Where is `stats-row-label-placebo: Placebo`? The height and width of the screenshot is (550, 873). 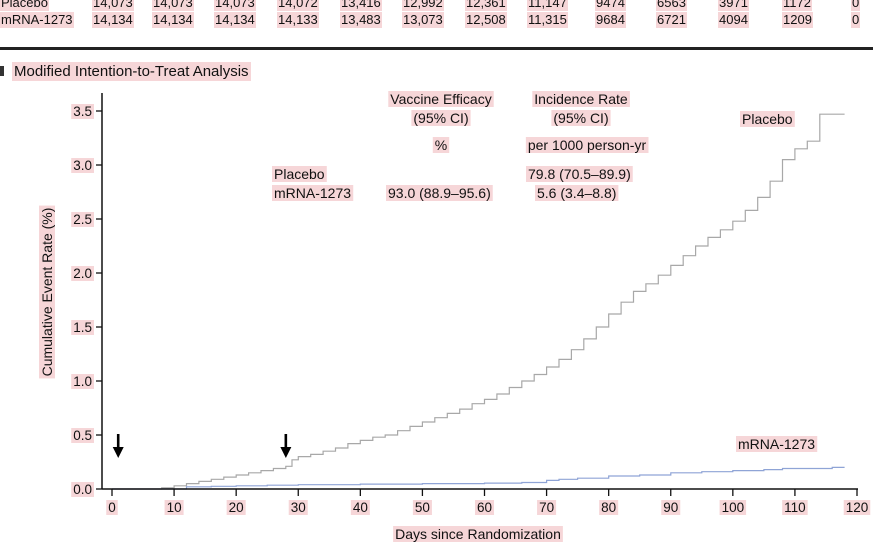 stats-row-label-placebo: Placebo is located at coordinates (299, 174).